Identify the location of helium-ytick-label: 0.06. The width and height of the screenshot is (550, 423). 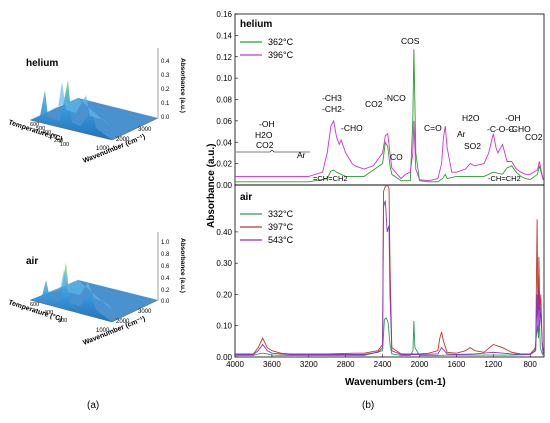
(224, 121).